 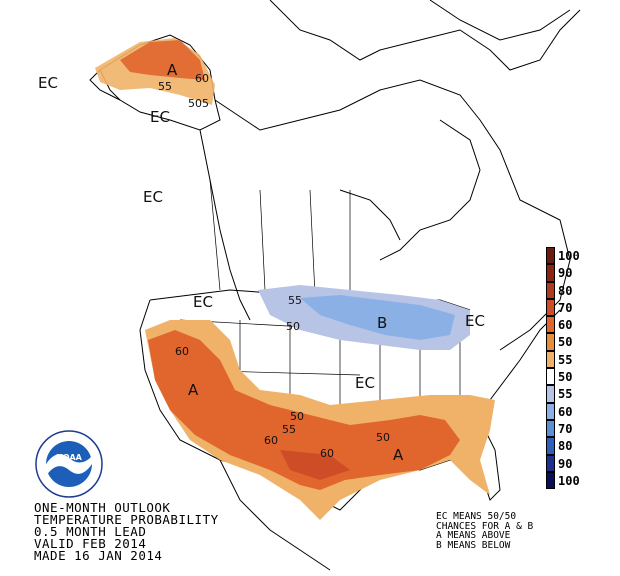 What do you see at coordinates (327, 453) in the screenshot?
I see `contour-south-60: 60` at bounding box center [327, 453].